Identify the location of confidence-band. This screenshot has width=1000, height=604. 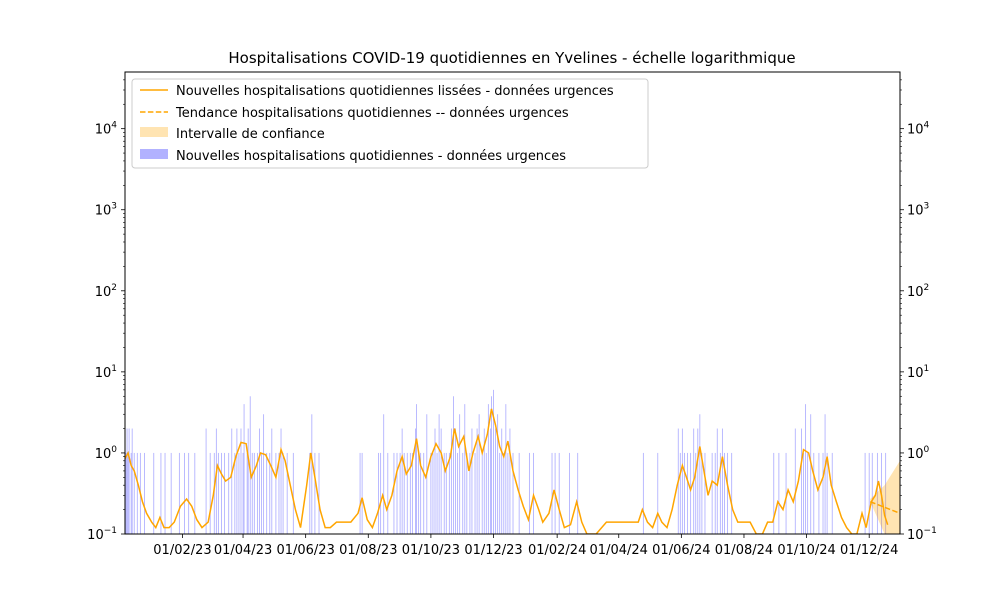
(885, 497).